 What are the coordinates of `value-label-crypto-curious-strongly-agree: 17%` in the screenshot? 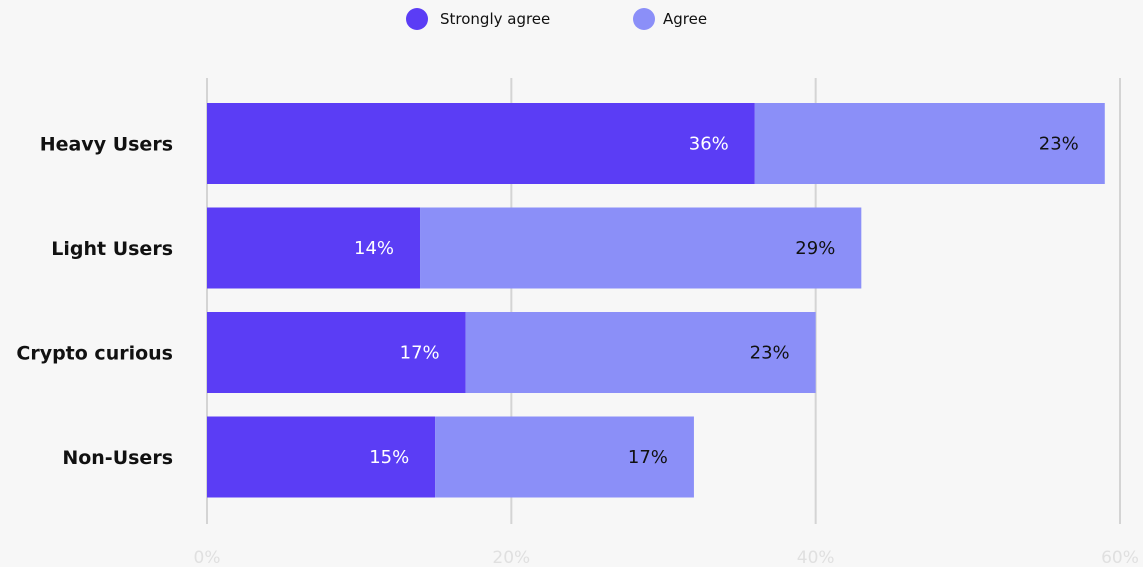 It's located at (420, 353).